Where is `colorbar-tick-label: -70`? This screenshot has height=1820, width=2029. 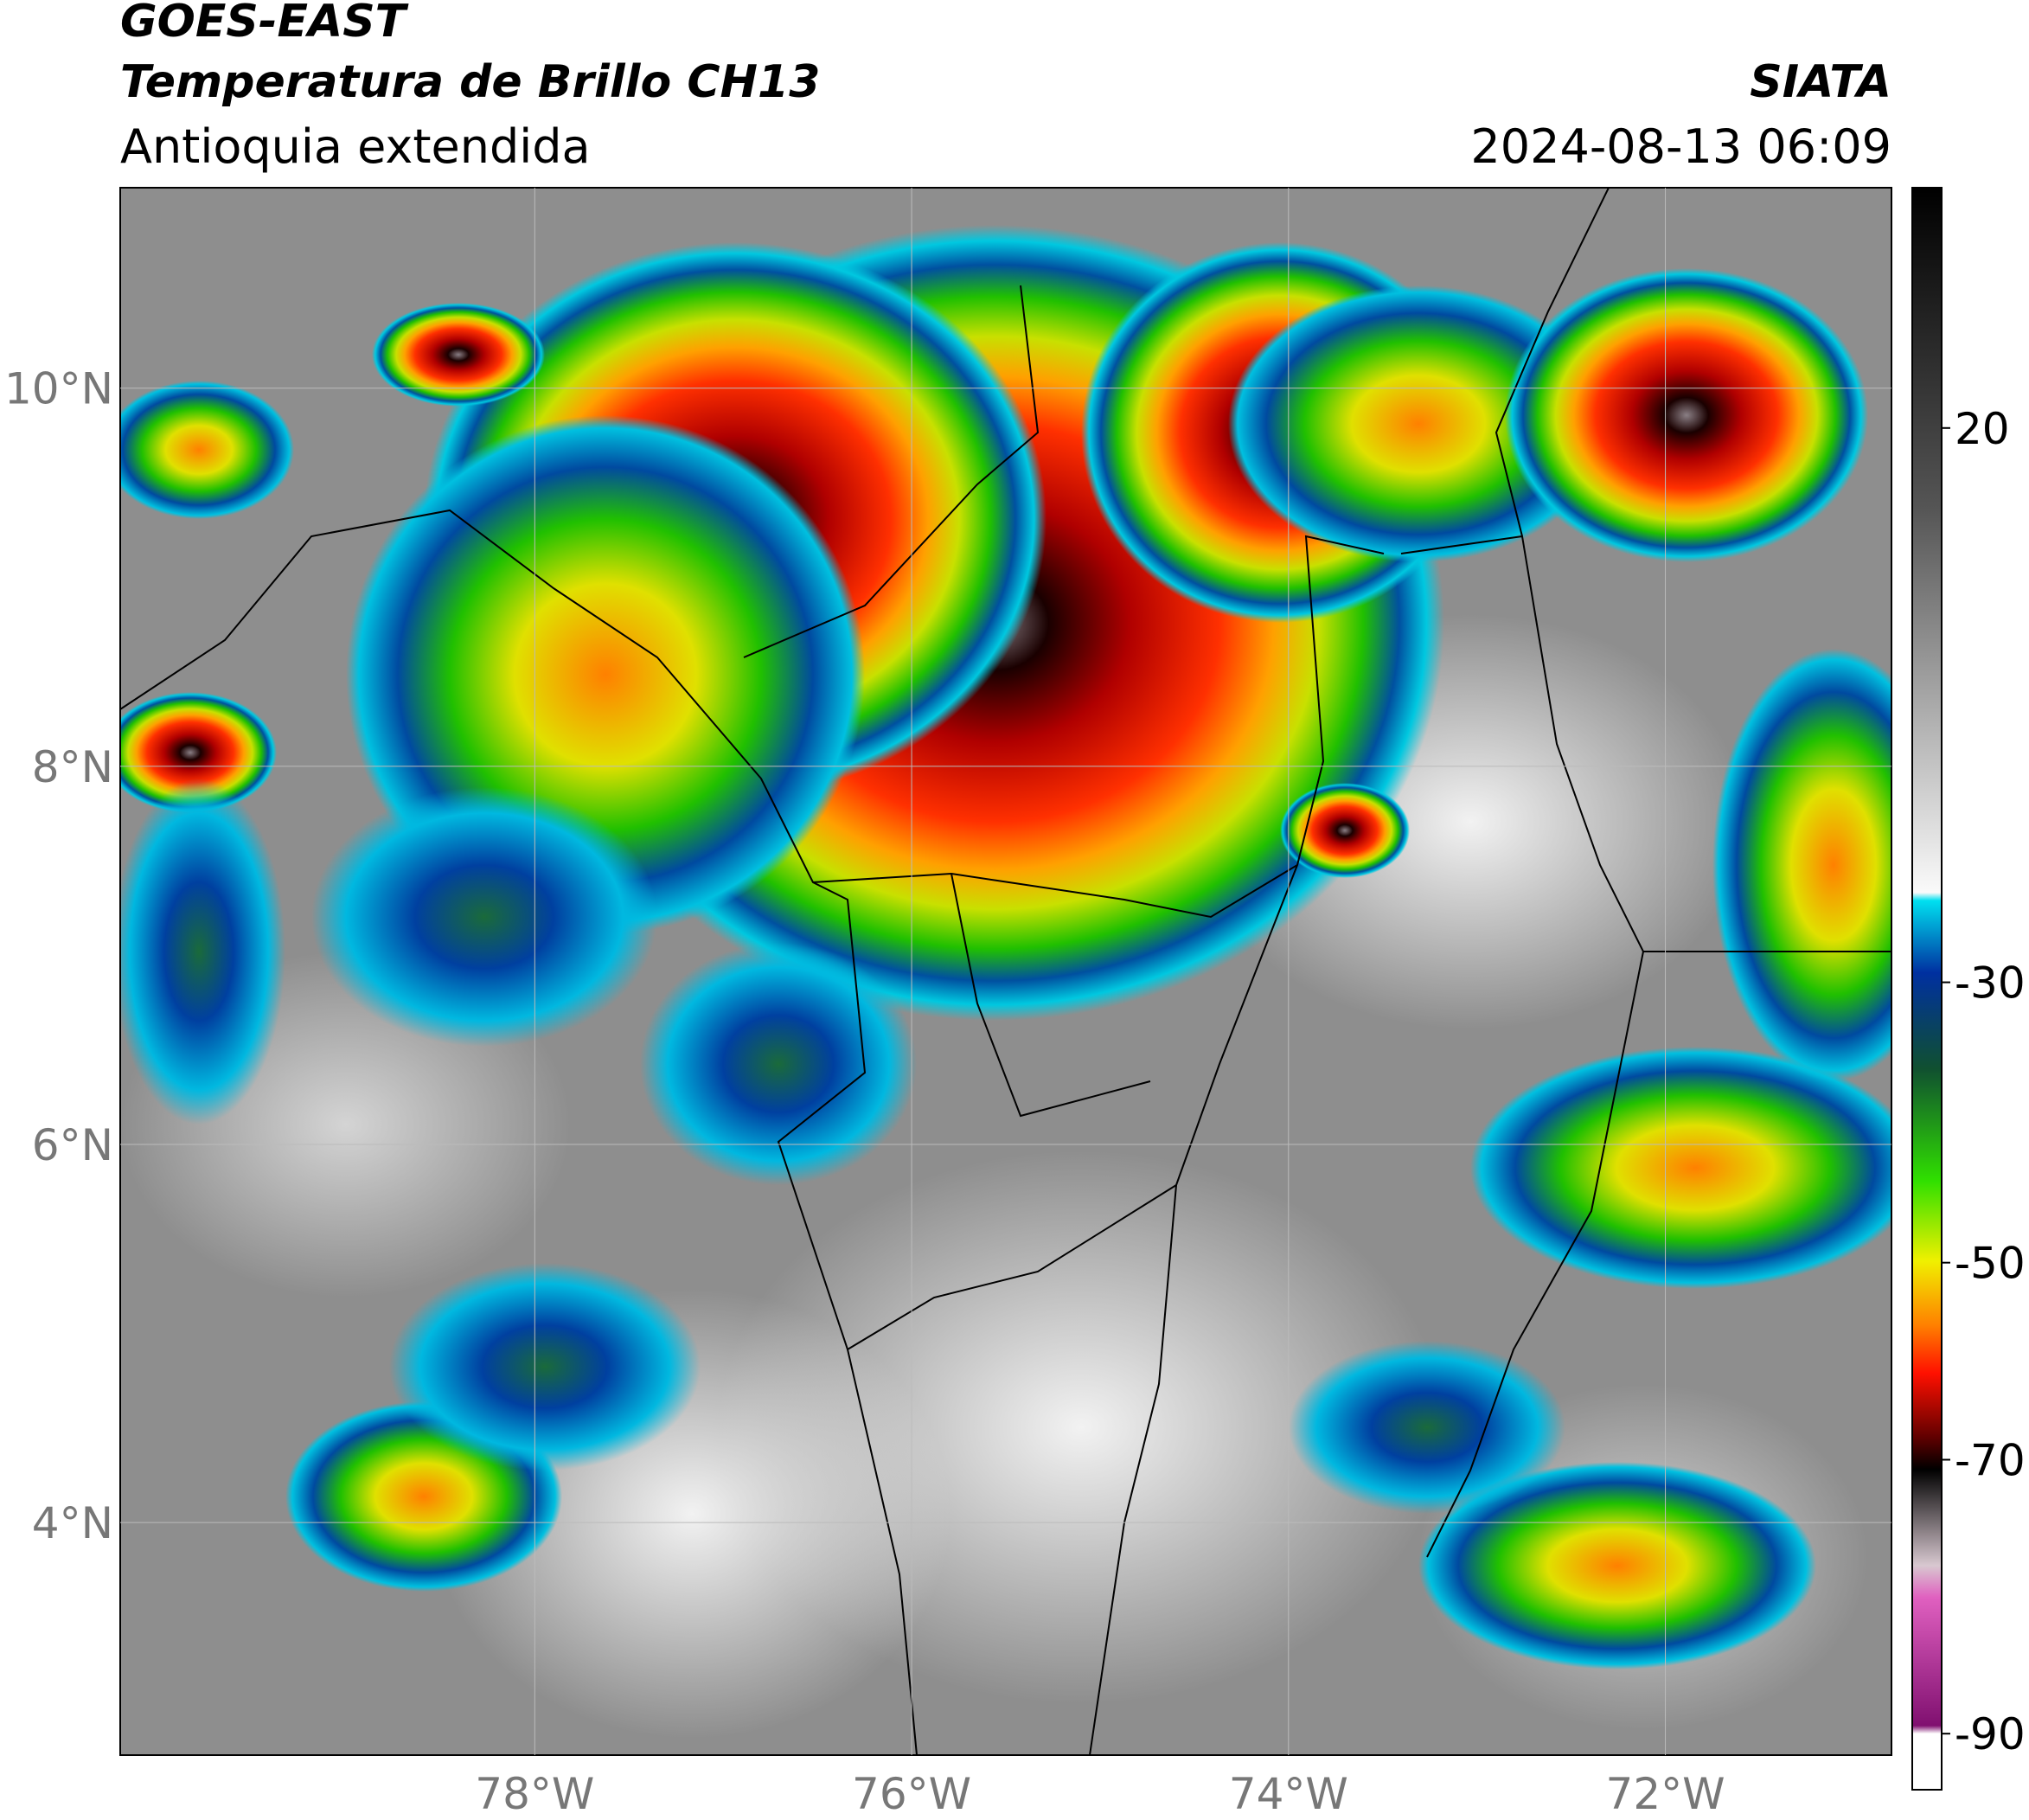 colorbar-tick-label: -70 is located at coordinates (1990, 1460).